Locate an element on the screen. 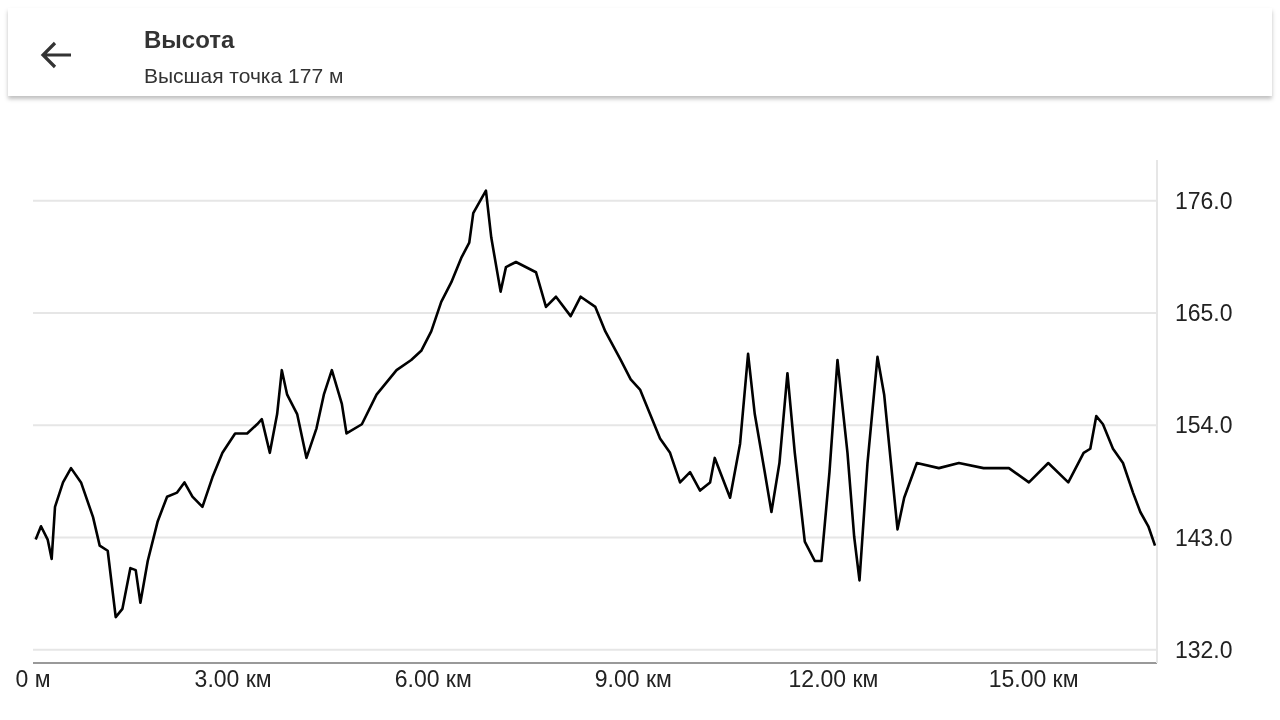 Image resolution: width=1280 pixels, height=720 pixels. chart-title: Высота is located at coordinates (189, 40).